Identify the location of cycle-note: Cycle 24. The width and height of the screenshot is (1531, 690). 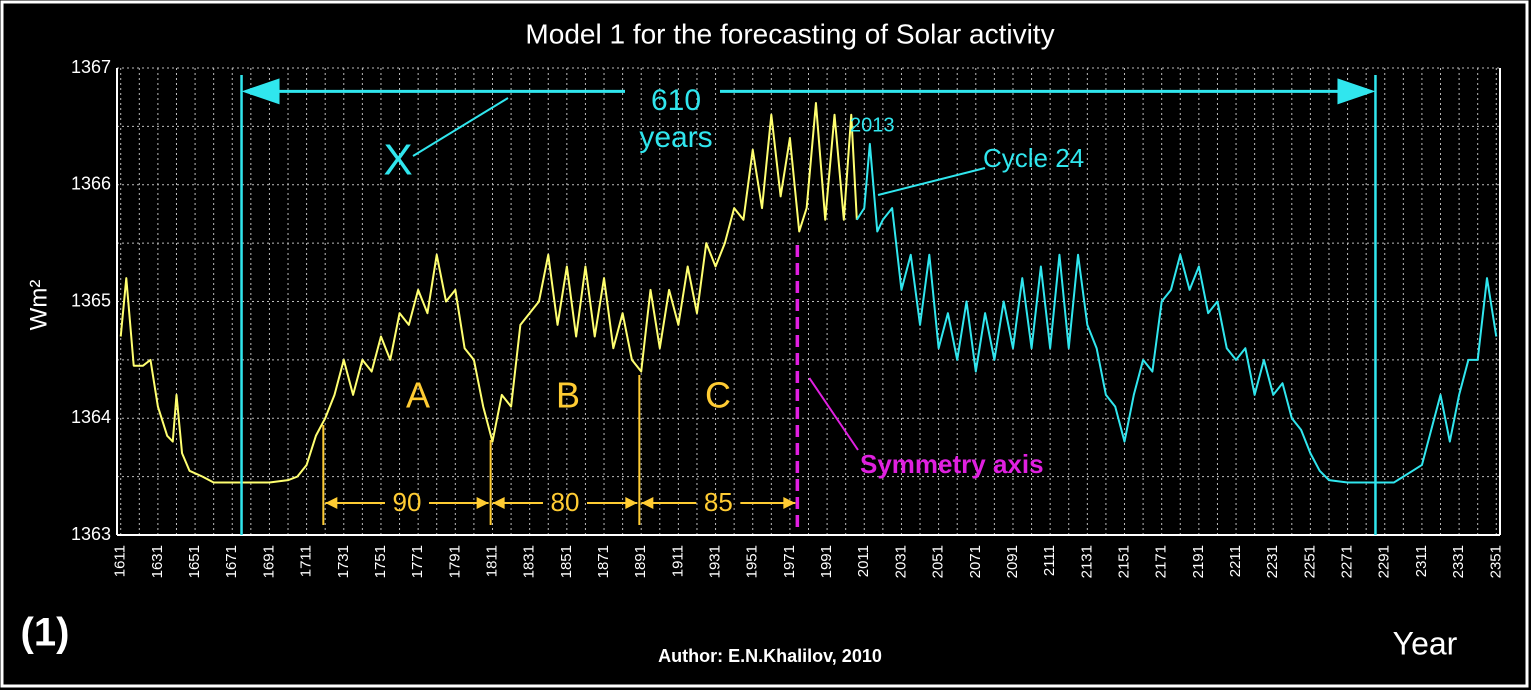
(1033, 158).